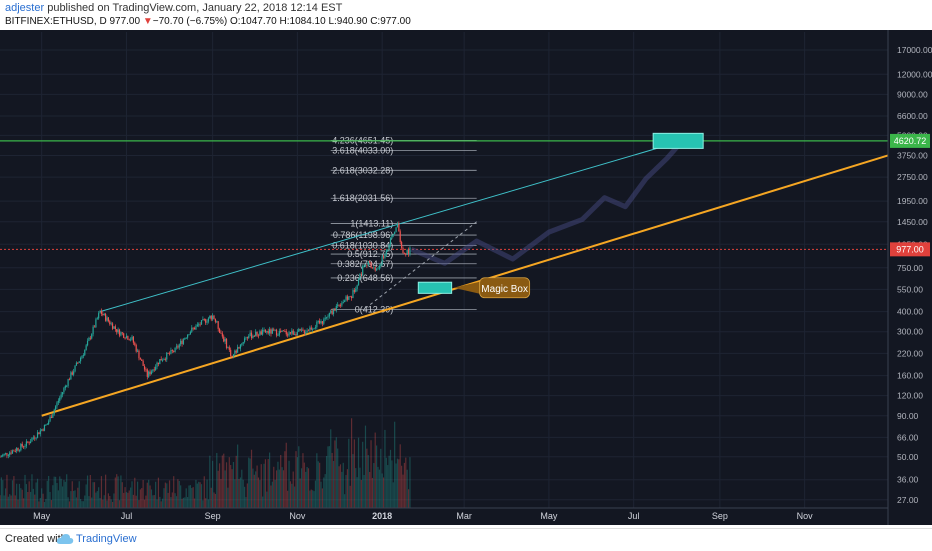  I want to click on fib-level-label: 0.618(1030.84), so click(362, 246).